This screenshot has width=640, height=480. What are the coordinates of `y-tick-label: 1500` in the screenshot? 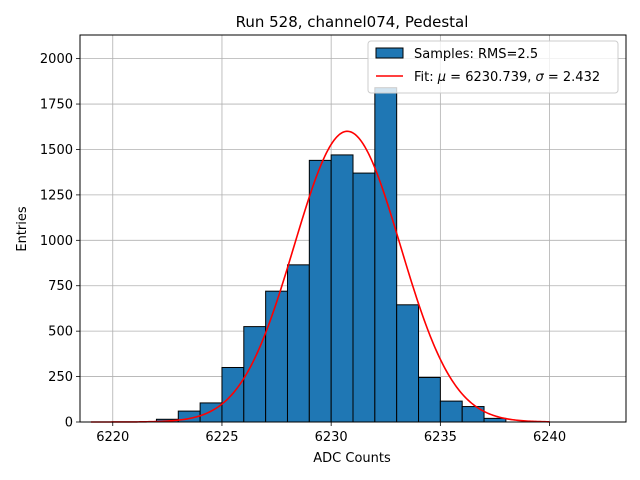 It's located at (56, 150).